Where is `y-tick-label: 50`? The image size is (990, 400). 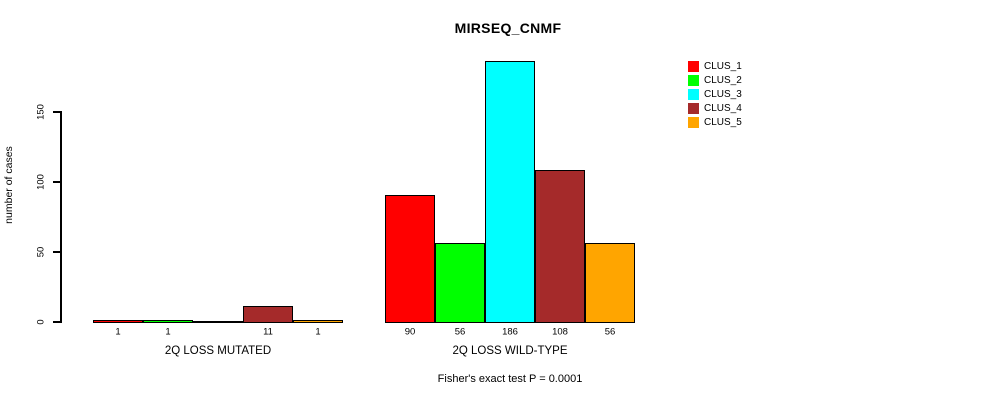 y-tick-label: 50 is located at coordinates (41, 252).